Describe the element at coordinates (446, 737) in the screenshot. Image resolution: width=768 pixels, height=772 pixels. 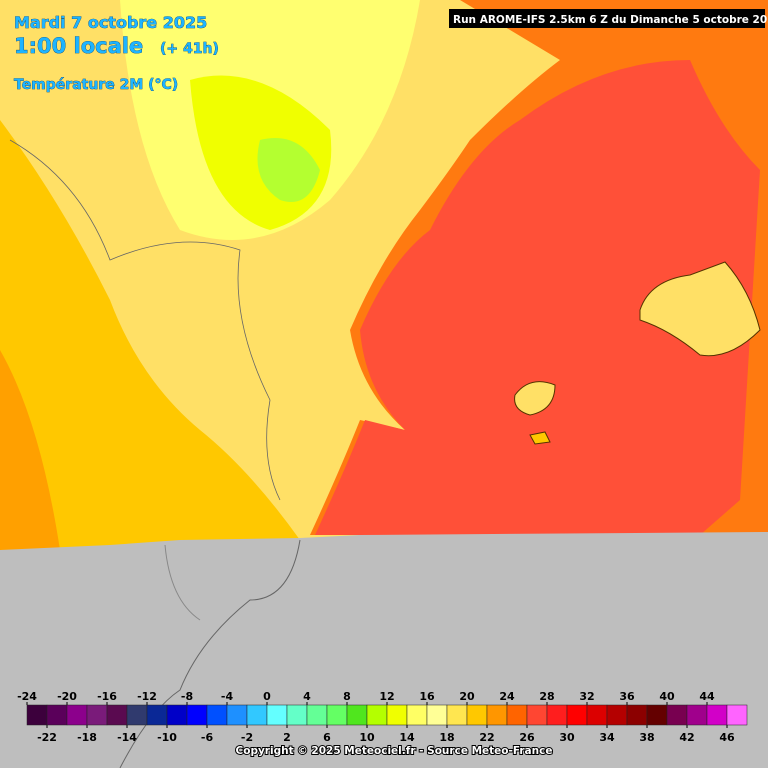
I see `scale-label: 18` at that location.